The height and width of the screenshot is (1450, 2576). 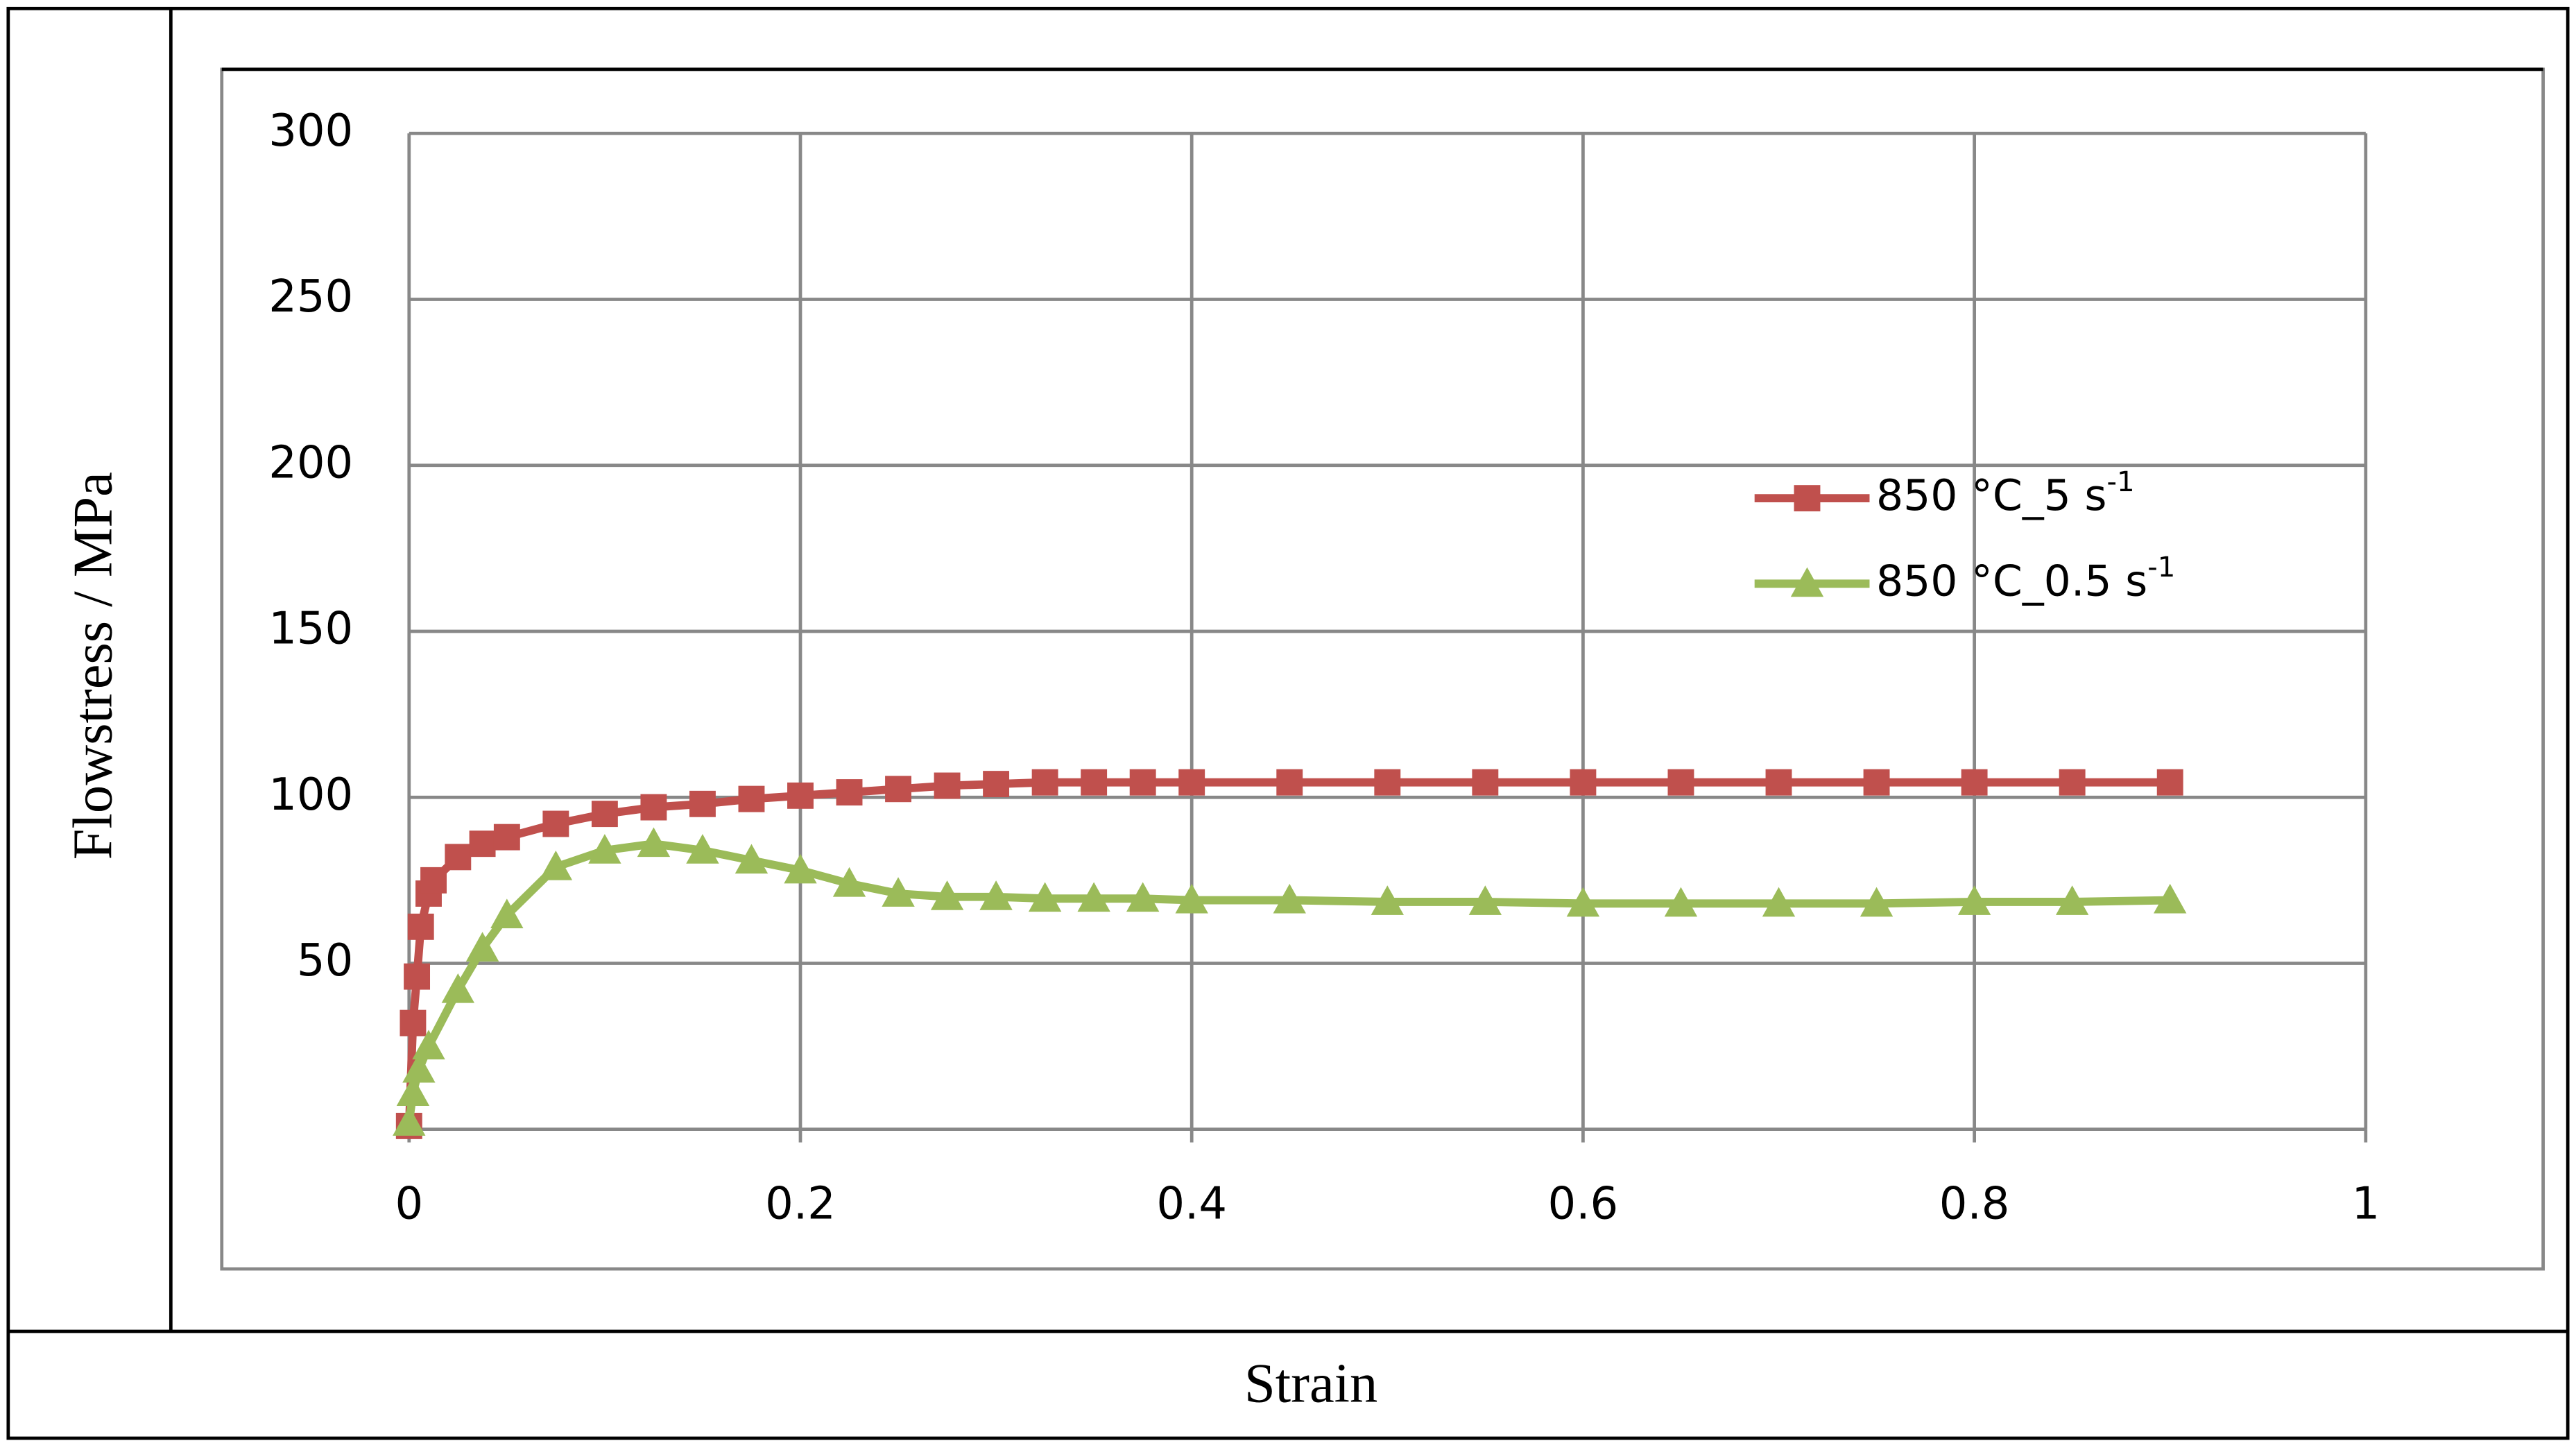 I want to click on x-tick-label: 1, so click(x=2365, y=1204).